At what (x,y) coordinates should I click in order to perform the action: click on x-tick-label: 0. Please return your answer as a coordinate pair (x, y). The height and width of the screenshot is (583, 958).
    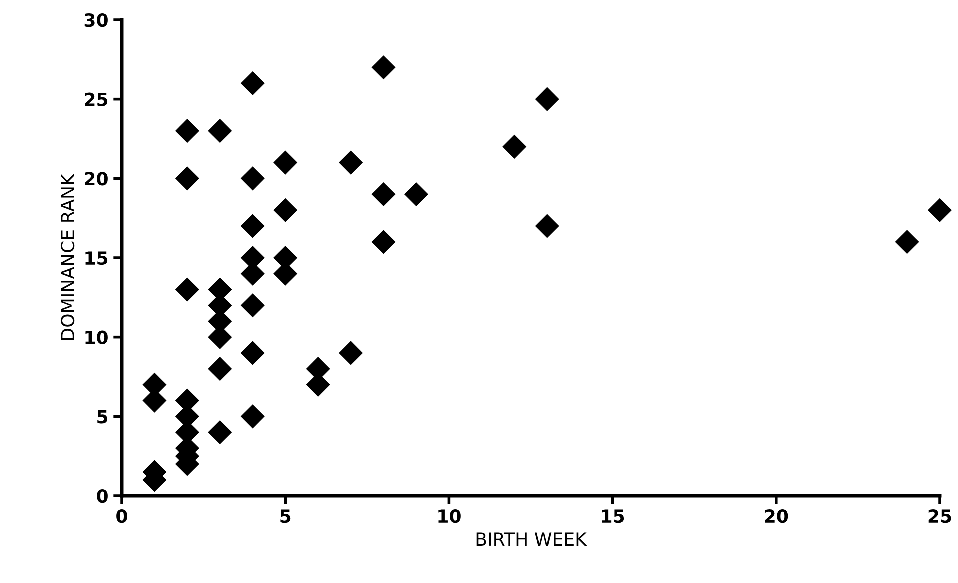
    Looking at the image, I should click on (122, 517).